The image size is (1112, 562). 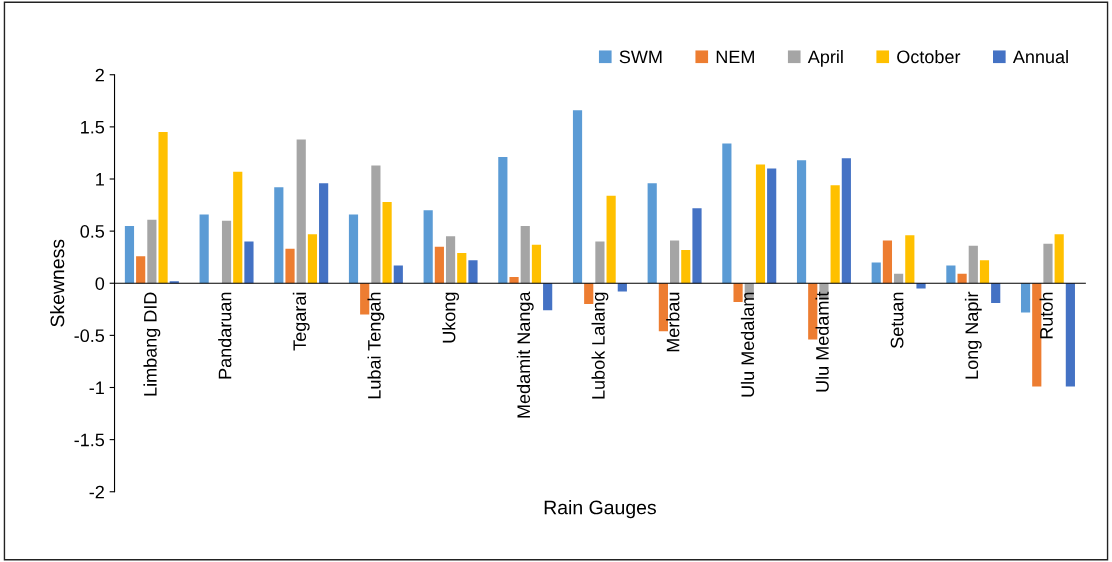 What do you see at coordinates (96, 388) in the screenshot?
I see `y-tick-label: -1` at bounding box center [96, 388].